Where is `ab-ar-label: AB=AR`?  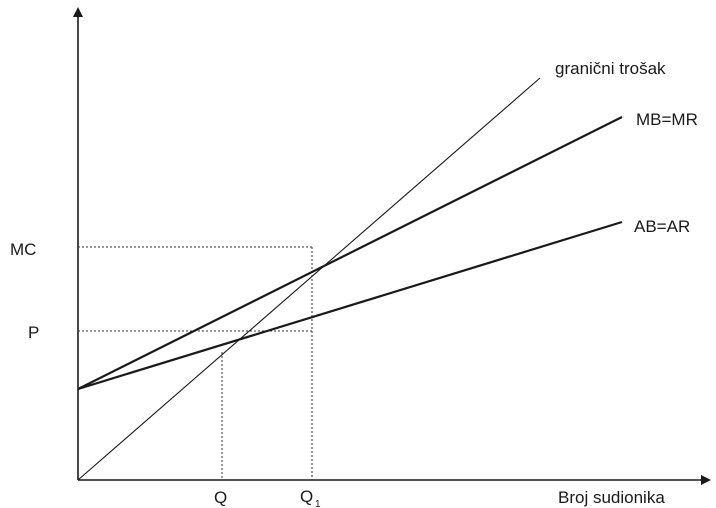 ab-ar-label: AB=AR is located at coordinates (662, 226).